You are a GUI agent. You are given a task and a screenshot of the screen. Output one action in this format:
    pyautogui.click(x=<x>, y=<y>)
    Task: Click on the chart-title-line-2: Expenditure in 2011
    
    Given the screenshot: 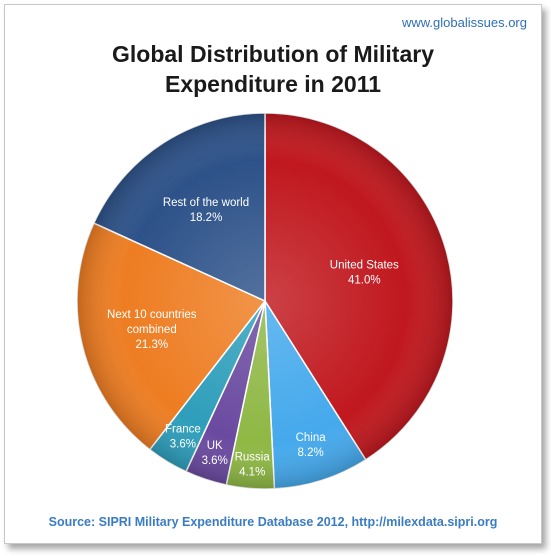 What is the action you would take?
    pyautogui.click(x=273, y=84)
    